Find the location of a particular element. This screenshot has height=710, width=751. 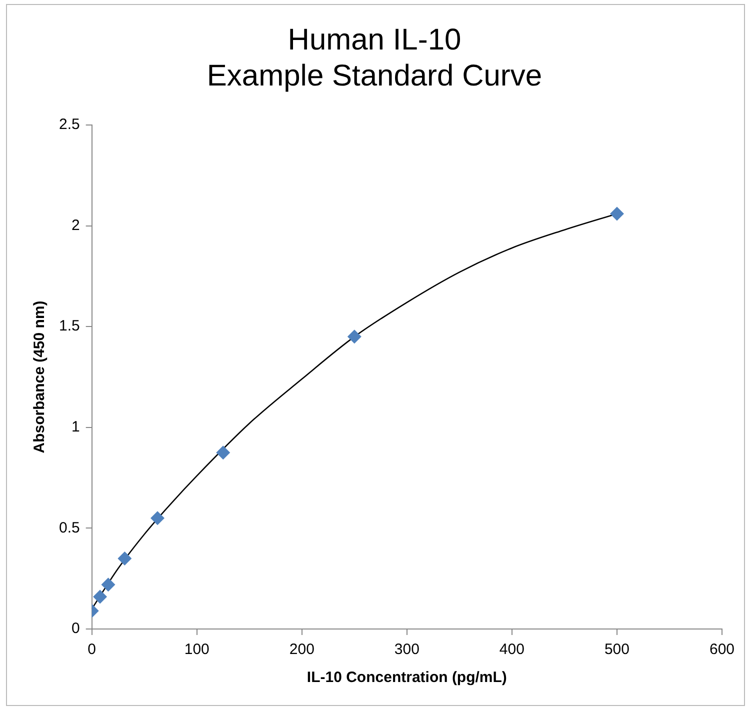

y-tick-label: 2 is located at coordinates (76, 225).